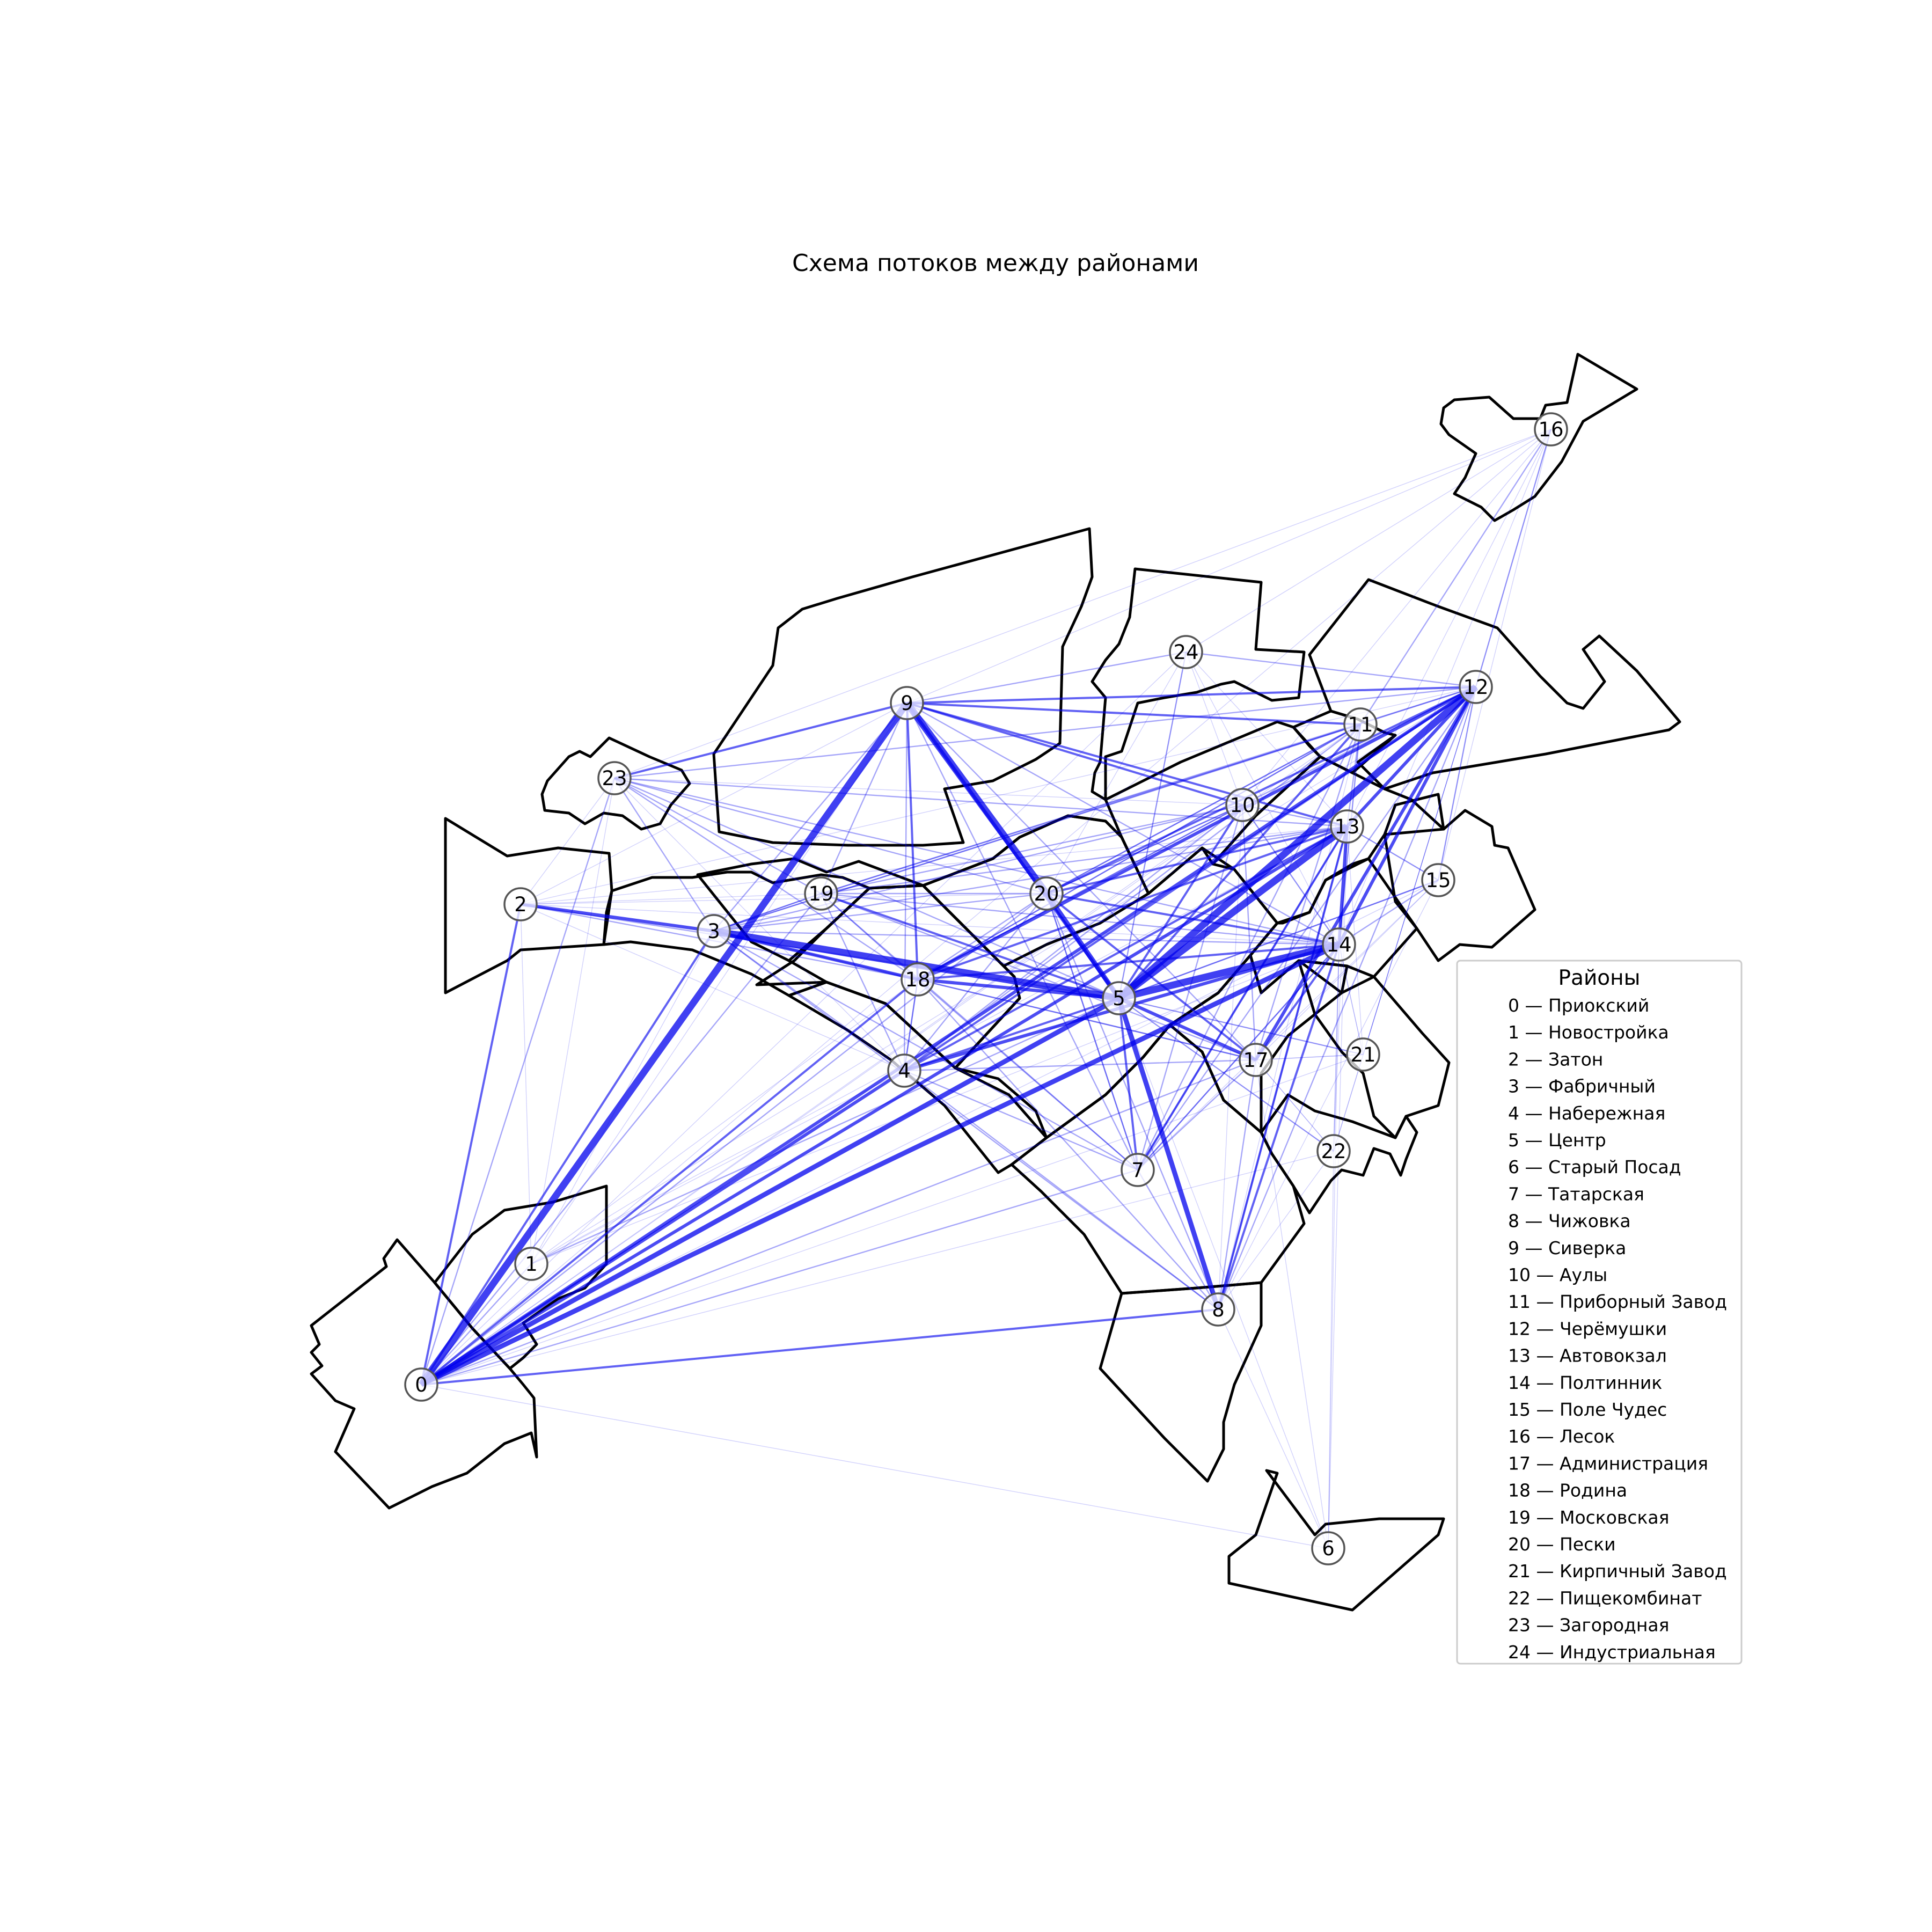 Image resolution: width=1932 pixels, height=1932 pixels. What do you see at coordinates (907, 703) in the screenshot?
I see `district-node-9: 9` at bounding box center [907, 703].